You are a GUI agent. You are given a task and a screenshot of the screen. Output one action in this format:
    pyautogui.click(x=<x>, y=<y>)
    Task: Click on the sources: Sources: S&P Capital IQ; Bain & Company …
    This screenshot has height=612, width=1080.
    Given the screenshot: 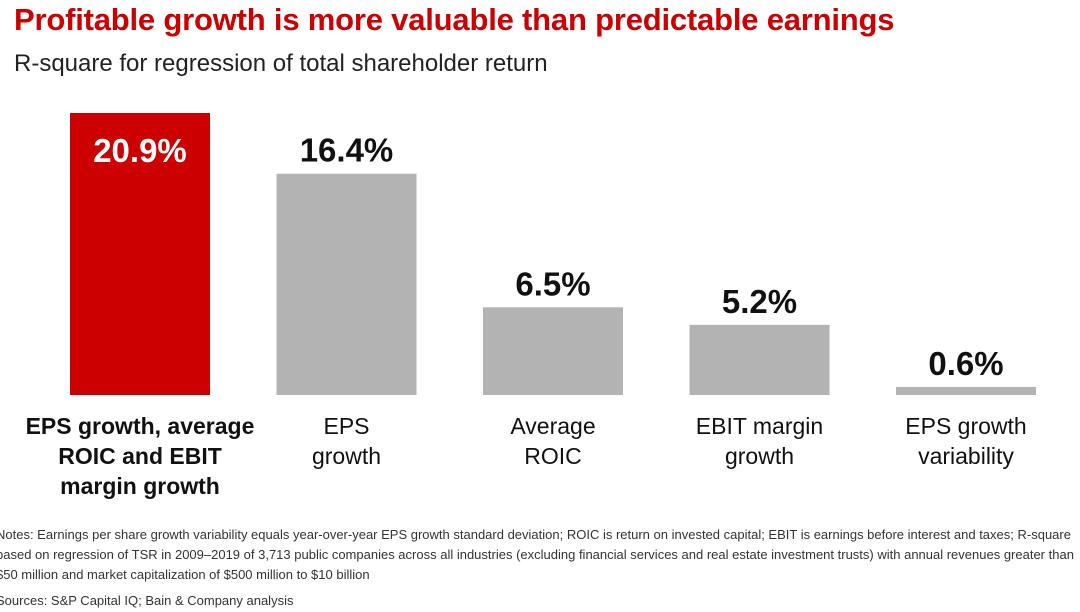 What is the action you would take?
    pyautogui.click(x=147, y=600)
    